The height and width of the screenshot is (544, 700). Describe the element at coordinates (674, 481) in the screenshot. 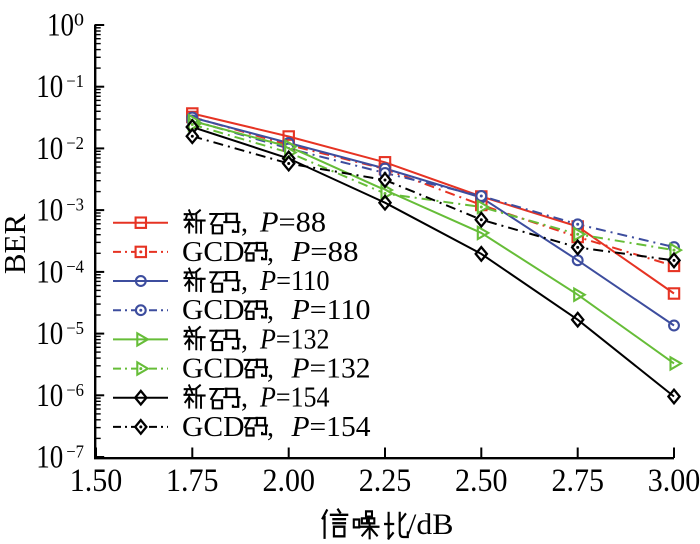

I see `svg-text: 3.00` at that location.